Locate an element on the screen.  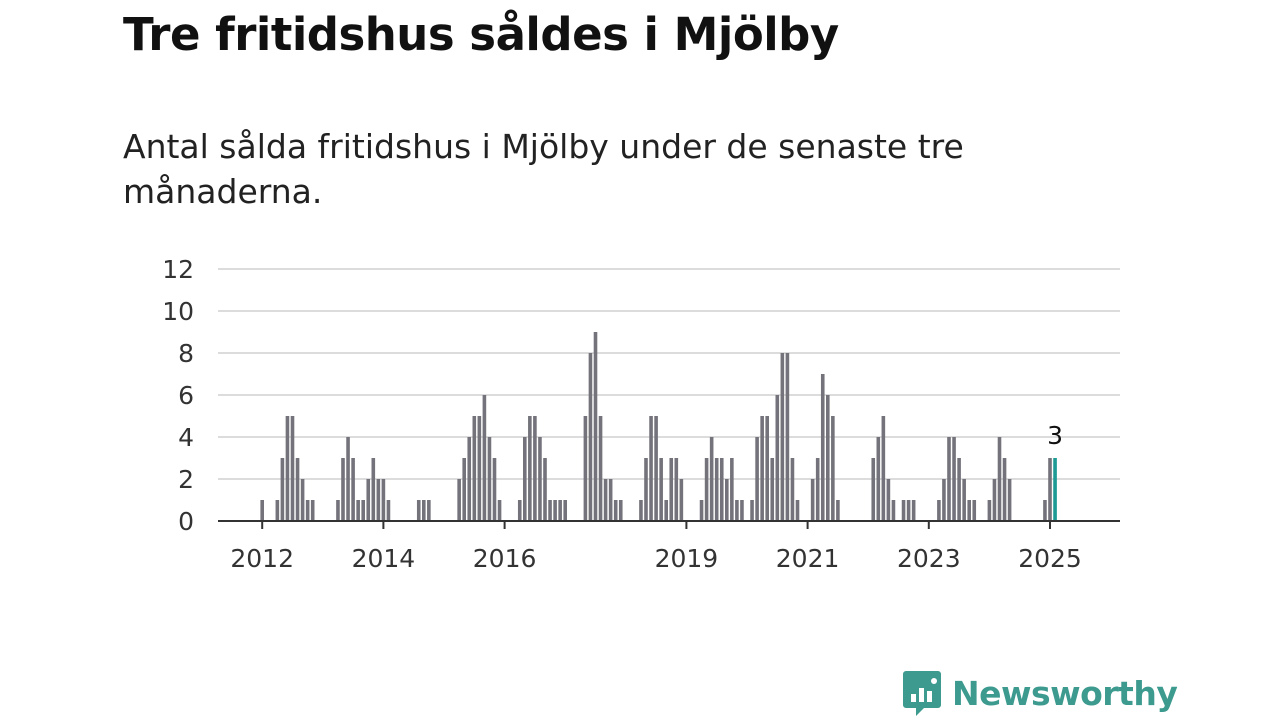
y-axis-ticks: 0 2 4 6 8 10 12 is located at coordinates (178, 395).